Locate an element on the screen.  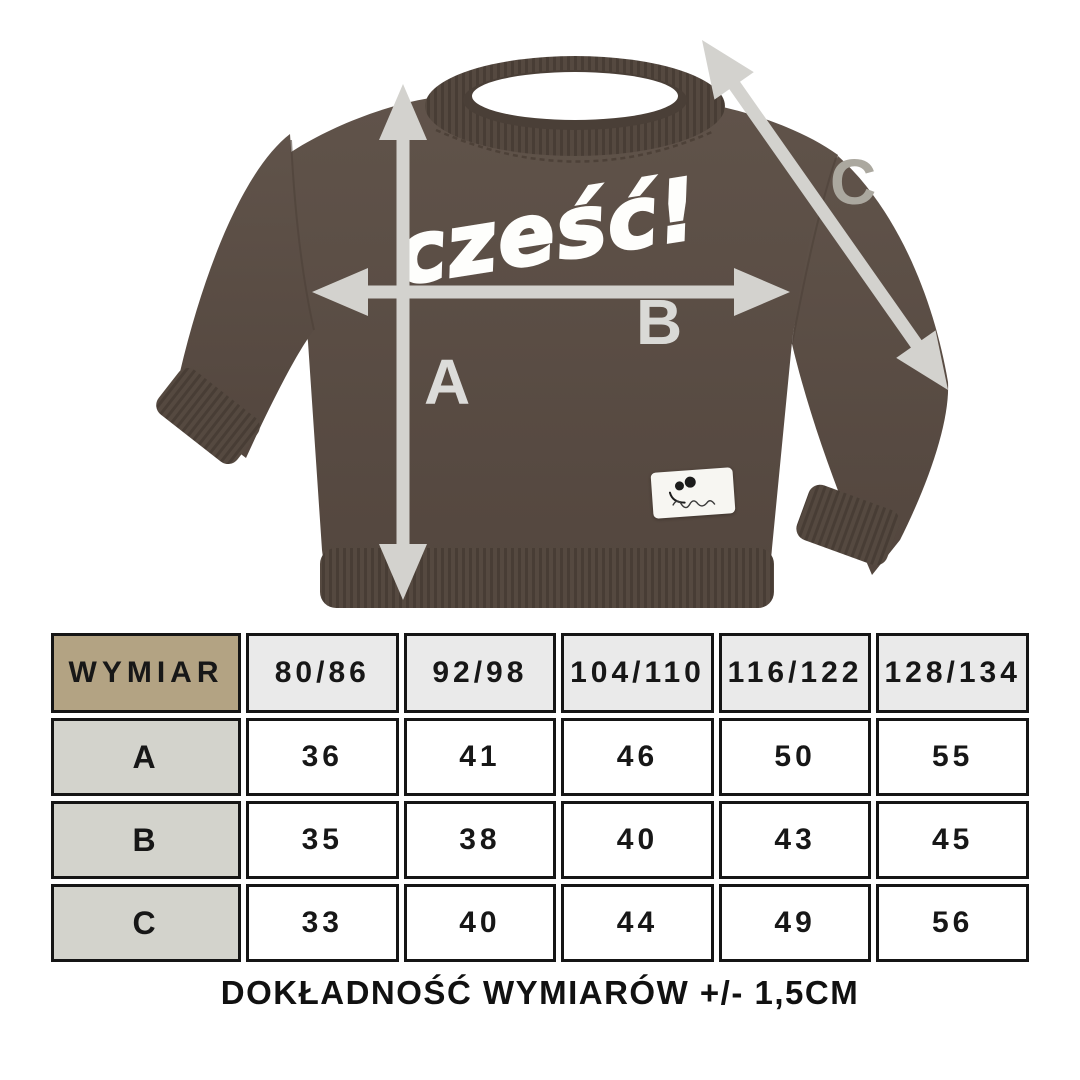
right-sleeve is located at coordinates (870, 365).